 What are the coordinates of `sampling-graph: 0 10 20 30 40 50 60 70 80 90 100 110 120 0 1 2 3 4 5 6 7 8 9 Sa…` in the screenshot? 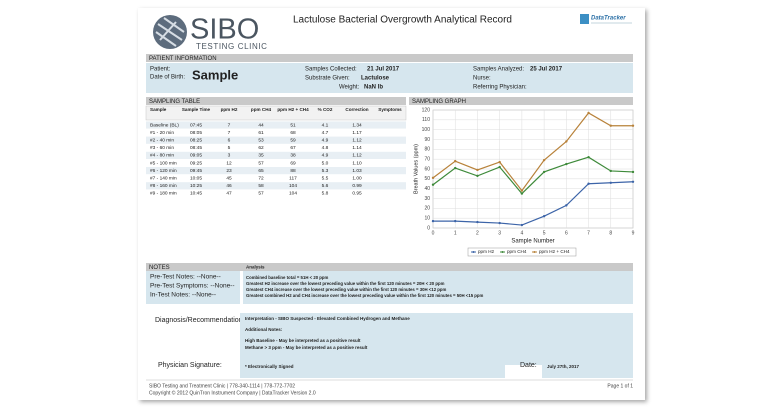 It's located at (524, 182).